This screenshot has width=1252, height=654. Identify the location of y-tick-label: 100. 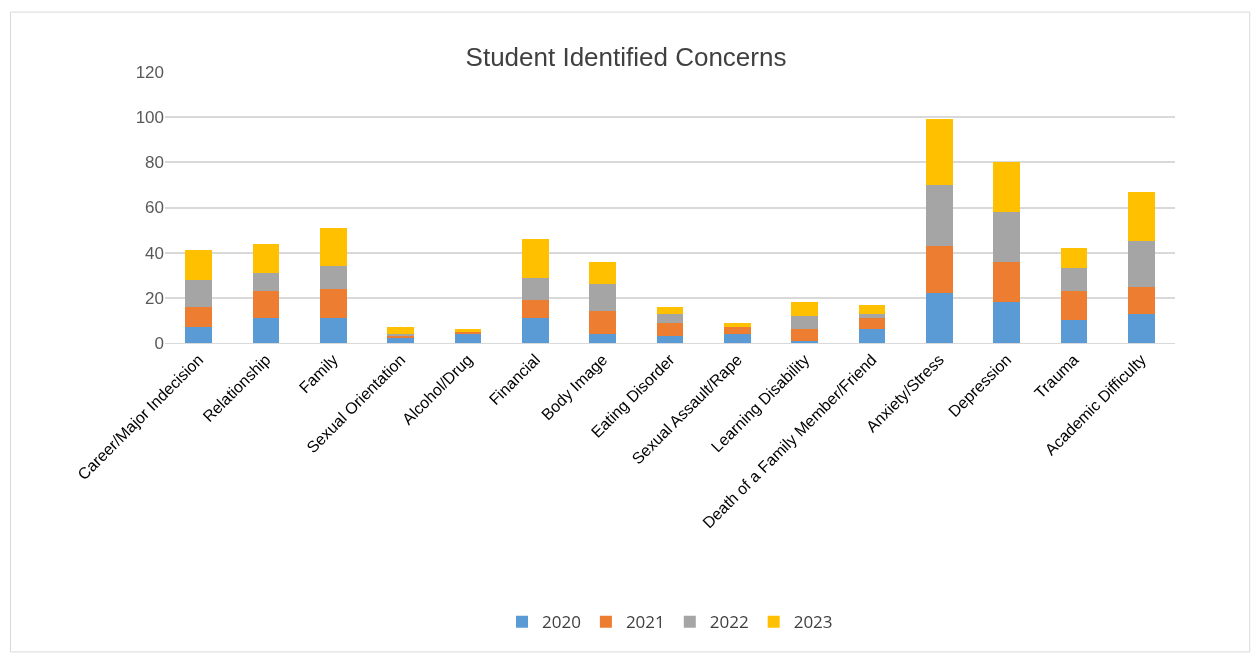
(149, 118).